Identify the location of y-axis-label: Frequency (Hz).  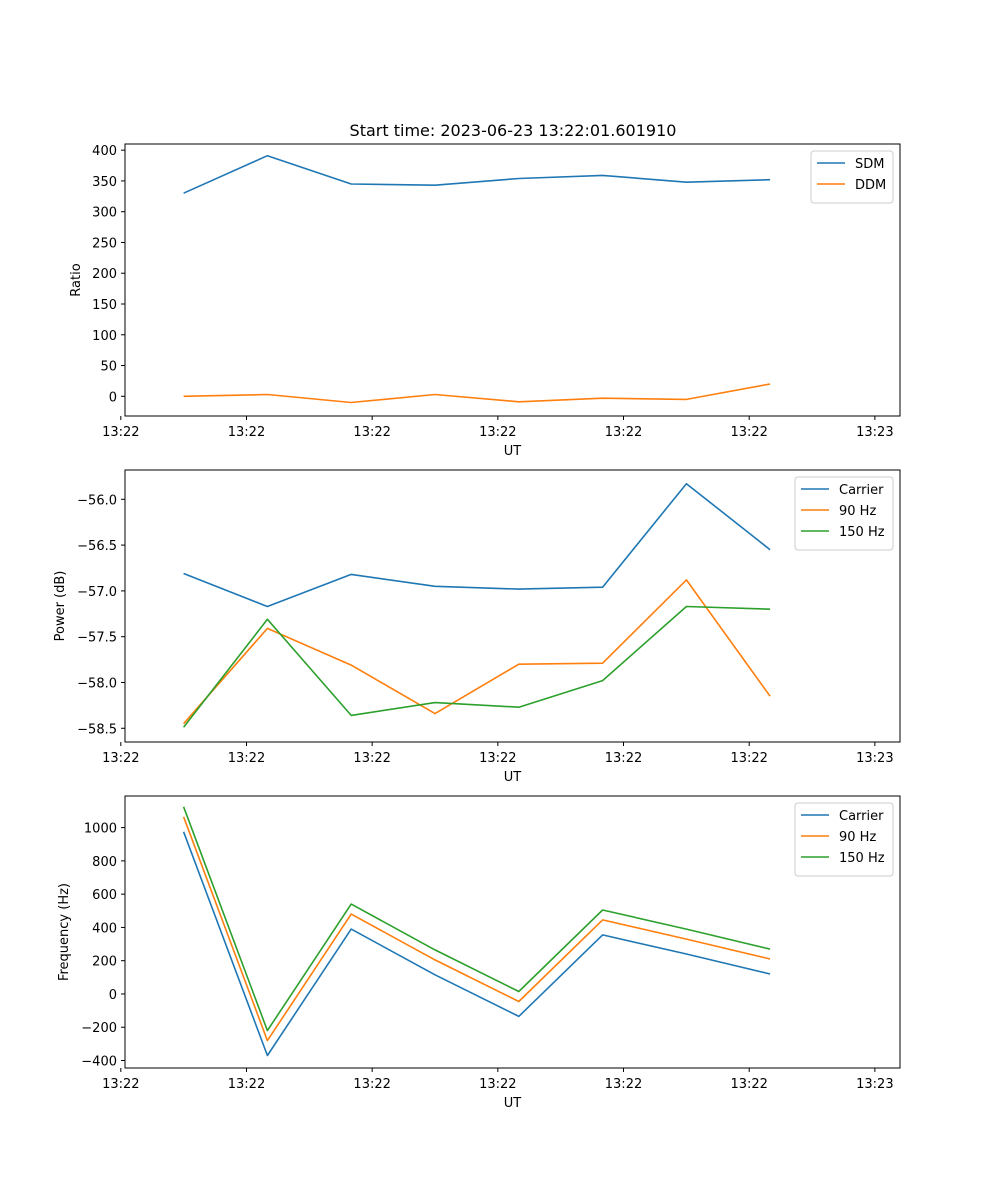
(64, 932).